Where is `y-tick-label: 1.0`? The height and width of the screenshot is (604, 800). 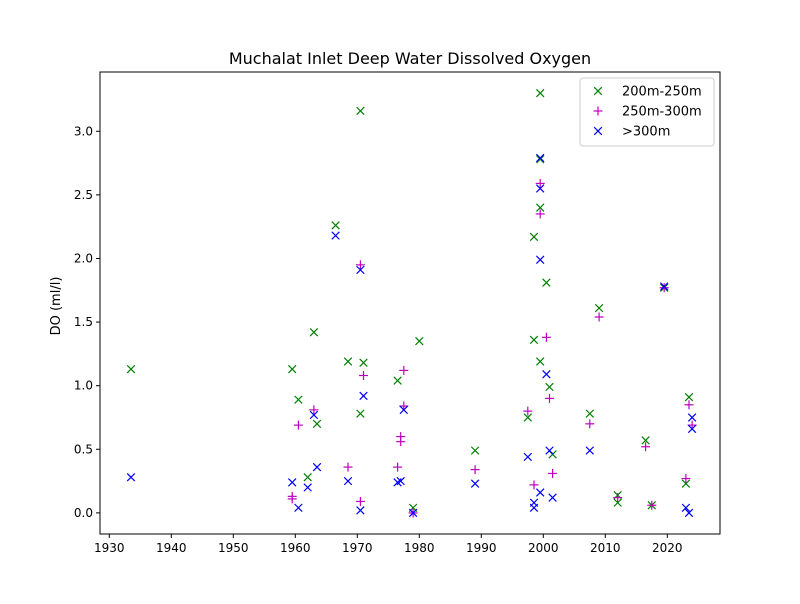
y-tick-label: 1.0 is located at coordinates (83, 386).